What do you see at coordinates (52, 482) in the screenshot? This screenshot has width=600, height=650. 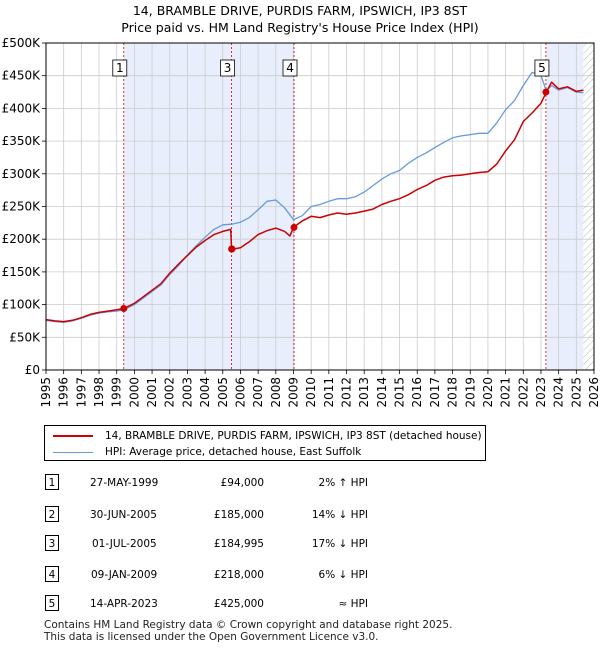 I see `sale-number-badge: 1` at bounding box center [52, 482].